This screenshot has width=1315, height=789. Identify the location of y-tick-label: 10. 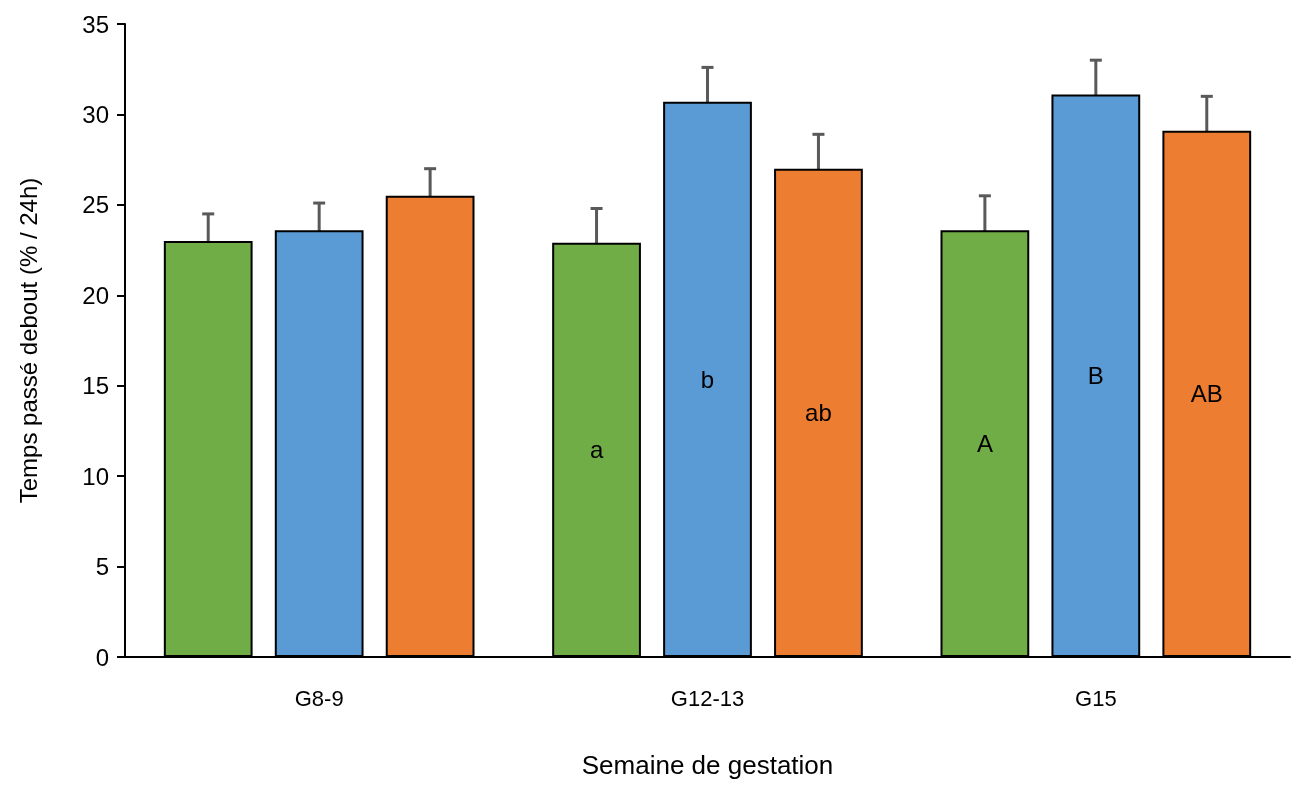
(95, 476).